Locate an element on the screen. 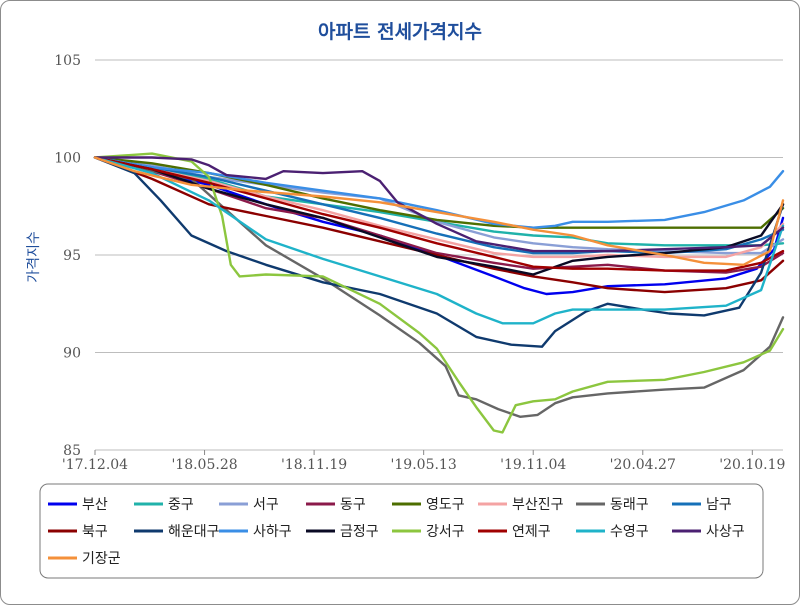 The height and width of the screenshot is (605, 800). legend-label: 기장군 is located at coordinates (101, 559).